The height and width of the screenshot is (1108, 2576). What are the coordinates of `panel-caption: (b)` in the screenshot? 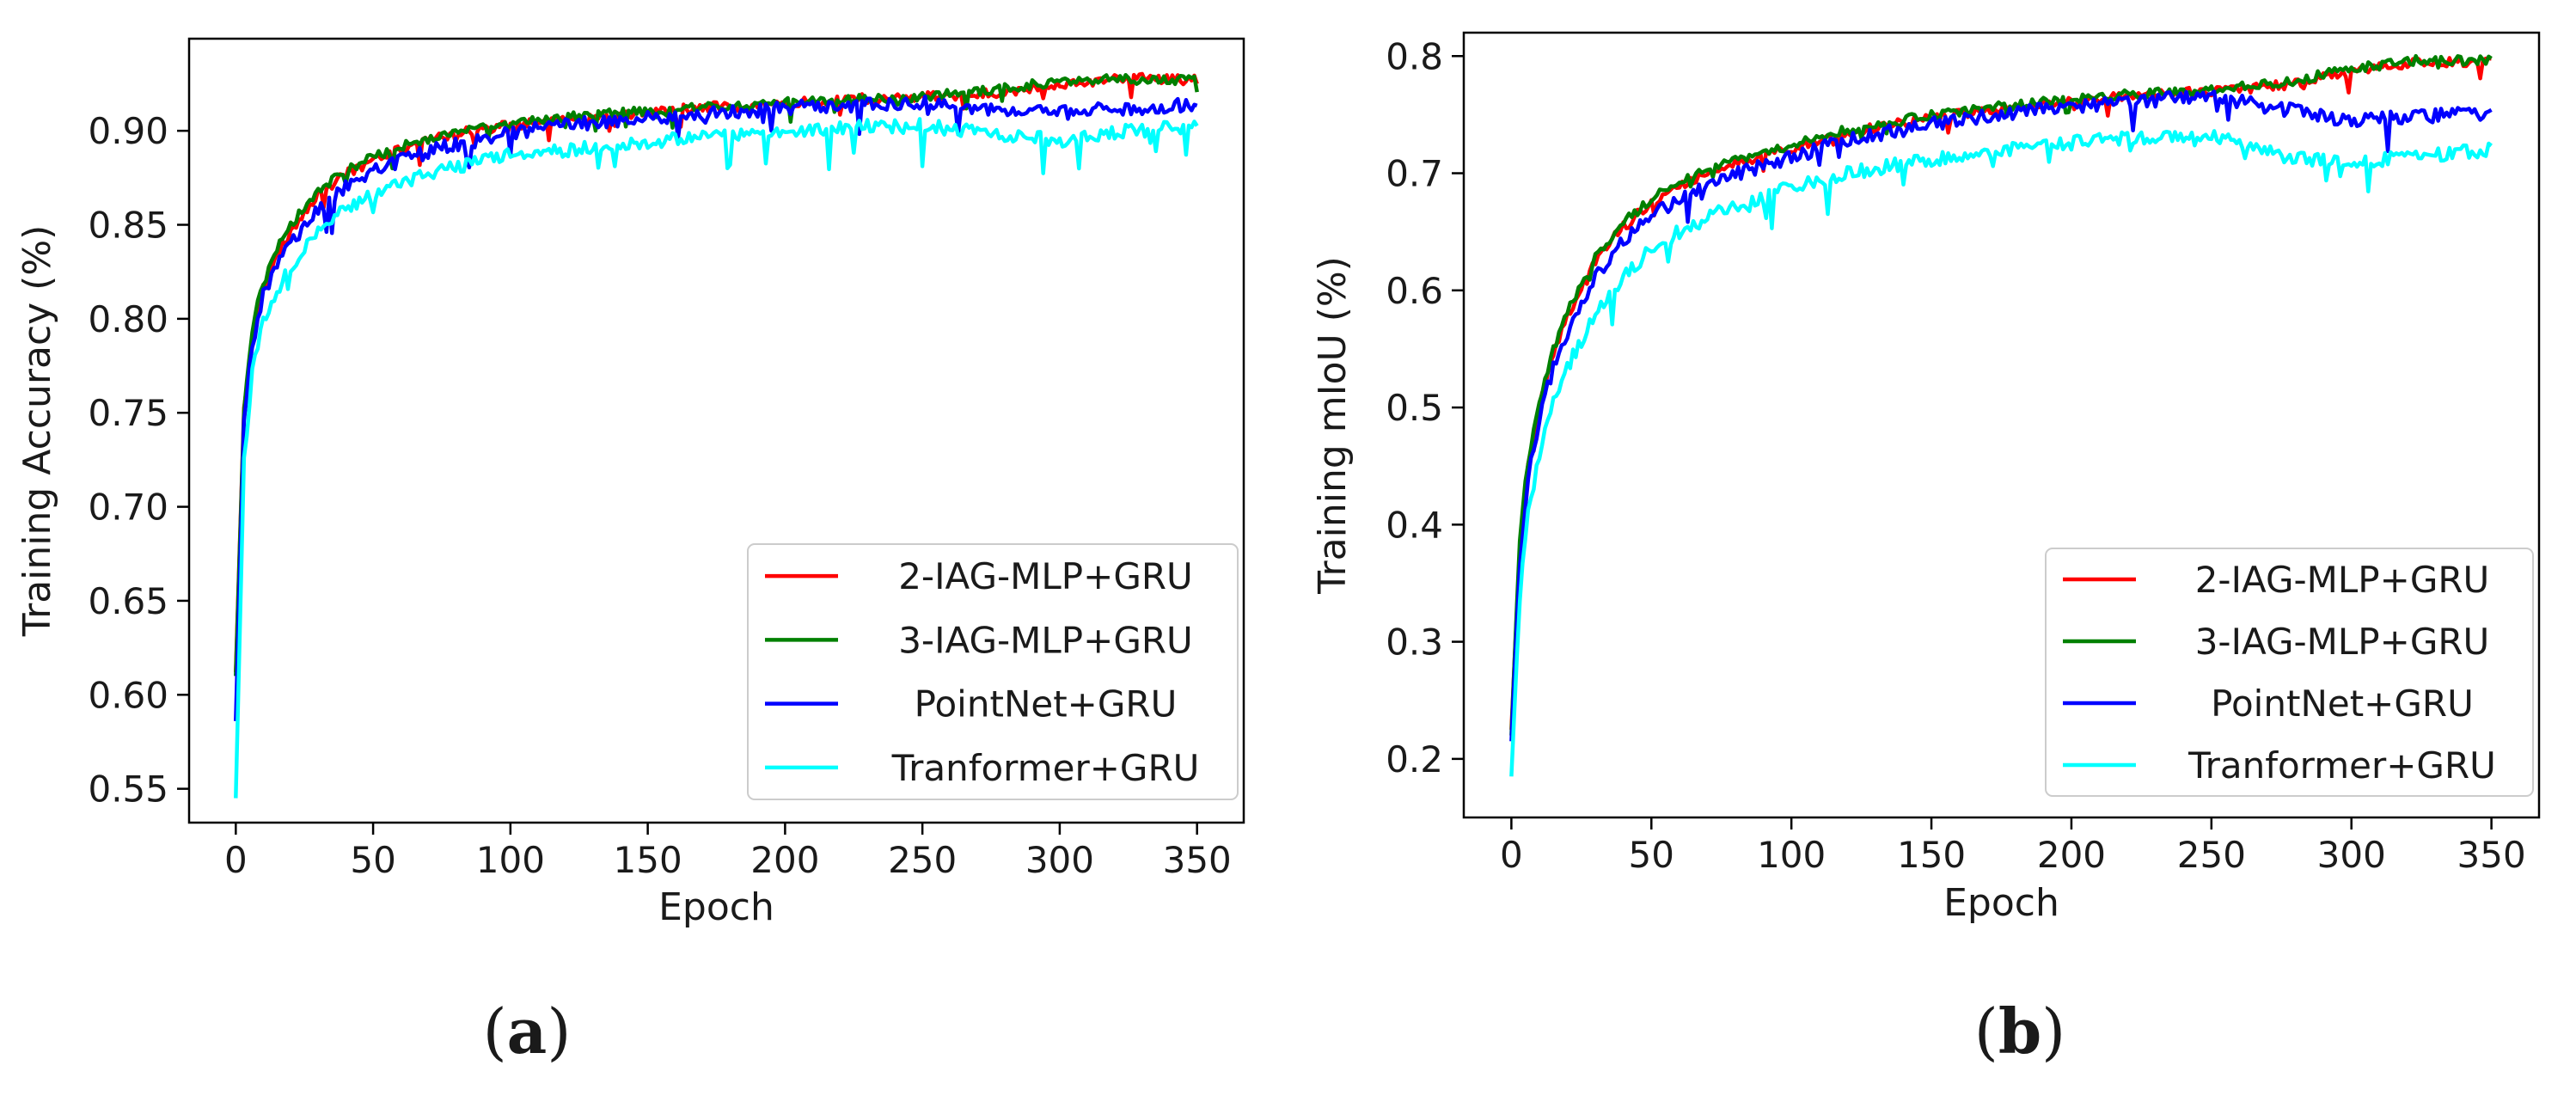 It's located at (2020, 1032).